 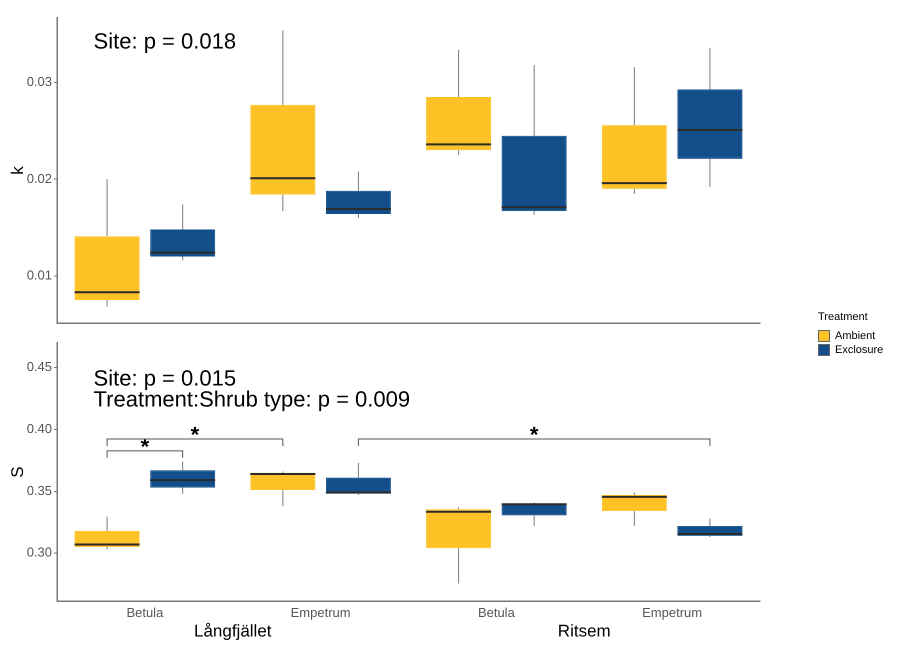 What do you see at coordinates (165, 41) in the screenshot?
I see `annotation: Site: p = 0.018` at bounding box center [165, 41].